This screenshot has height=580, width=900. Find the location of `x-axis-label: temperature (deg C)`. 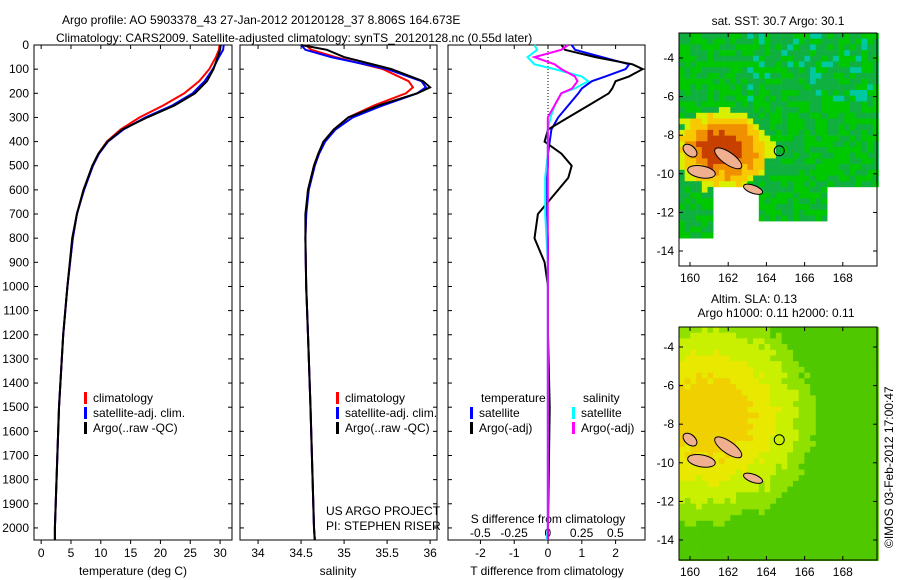

x-axis-label: temperature (deg C) is located at coordinates (133, 571).